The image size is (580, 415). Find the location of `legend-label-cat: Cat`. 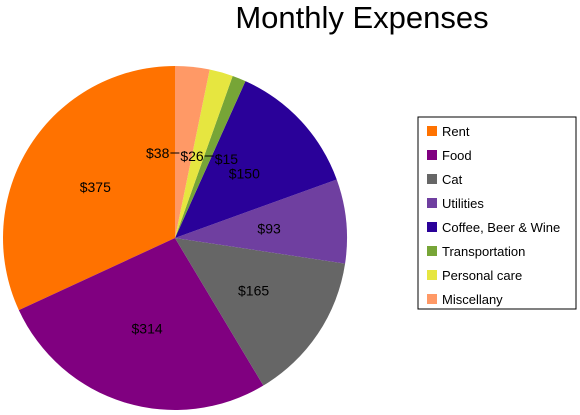

legend-label-cat: Cat is located at coordinates (452, 179).